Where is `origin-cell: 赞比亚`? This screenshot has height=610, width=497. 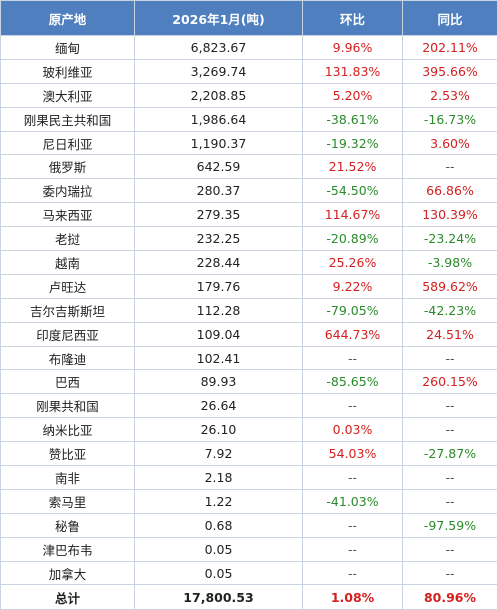
origin-cell: 赞比亚 is located at coordinates (67, 454).